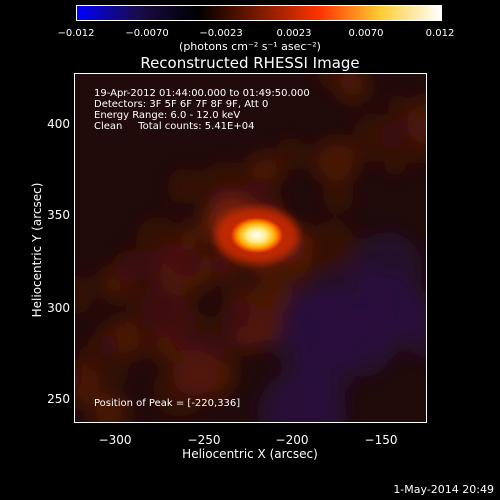 This screenshot has width=500, height=500. Describe the element at coordinates (58, 399) in the screenshot. I see `y-tick: 250` at that location.